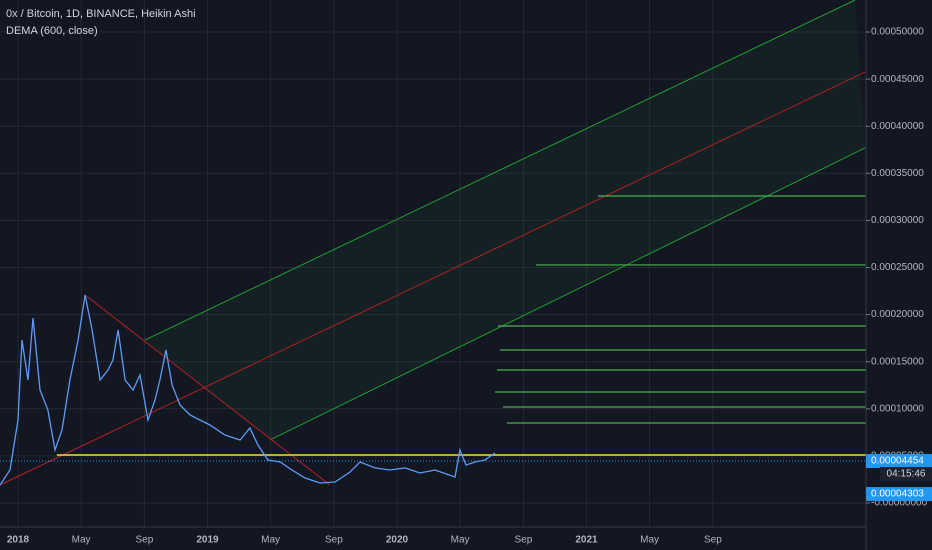  I want to click on countdown-label: 04:15:46, so click(906, 474).